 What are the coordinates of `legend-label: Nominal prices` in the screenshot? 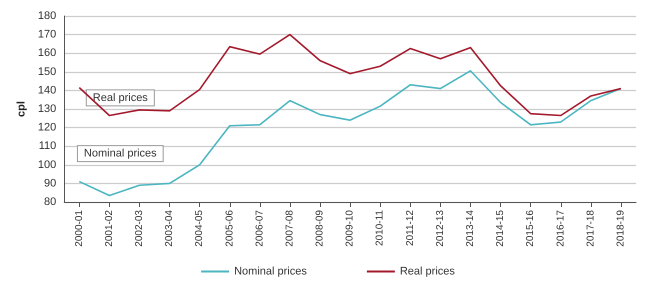 It's located at (271, 272).